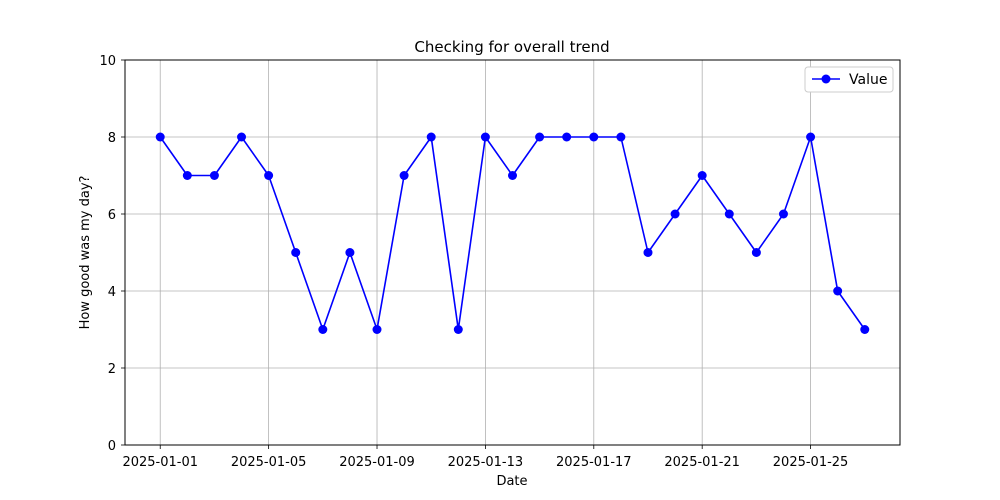  Describe the element at coordinates (511, 481) in the screenshot. I see `x-axis-label: Date` at that location.